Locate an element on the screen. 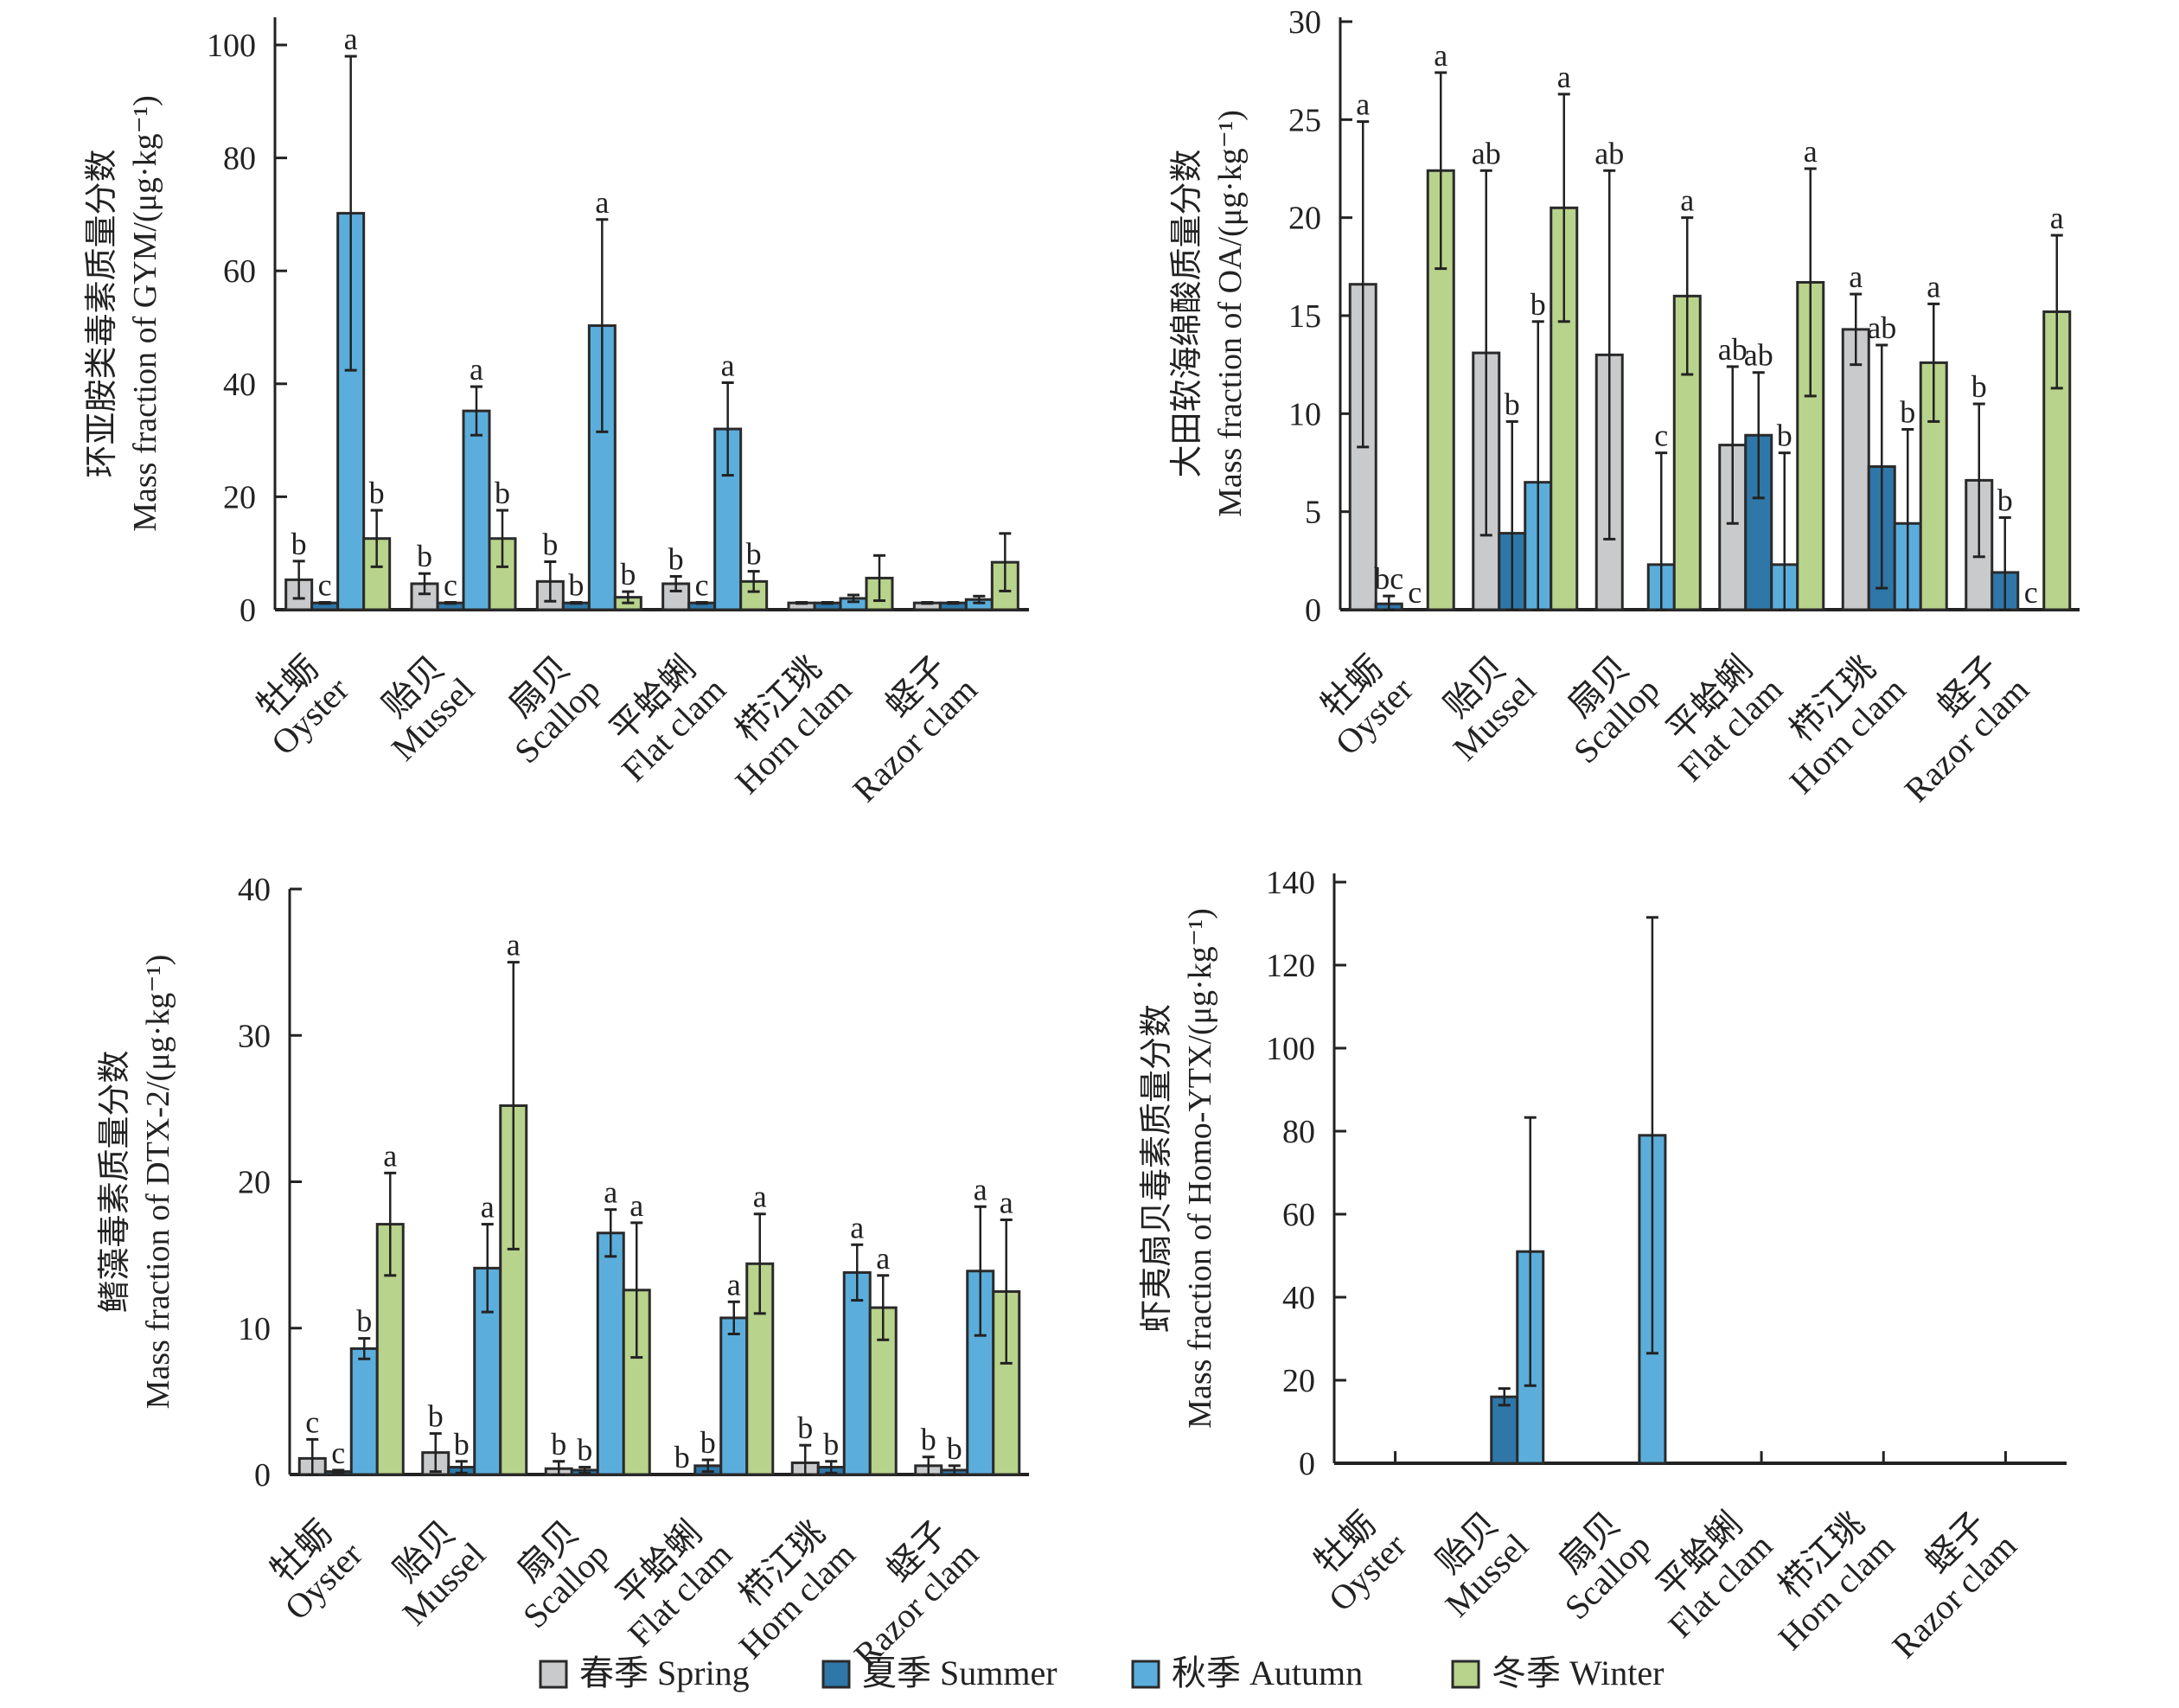 This screenshot has height=1708, width=2179. y-axis-title-cn: 虾夷扇贝毒素质量分数 is located at coordinates (1157, 1168).